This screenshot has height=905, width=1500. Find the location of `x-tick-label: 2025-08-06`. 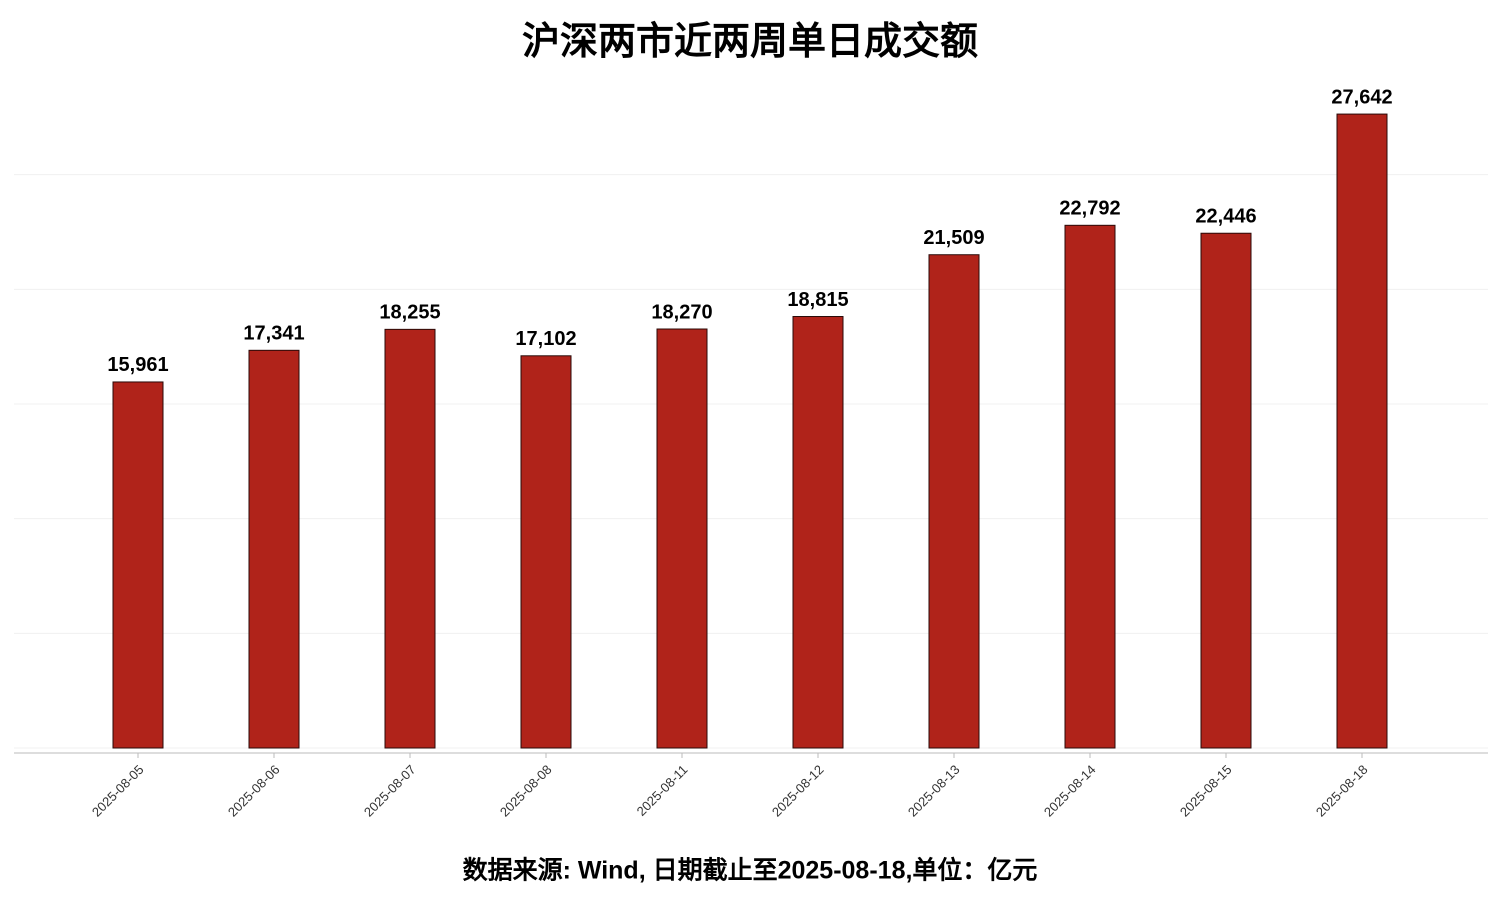

x-tick-label: 2025-08-06 is located at coordinates (254, 791).